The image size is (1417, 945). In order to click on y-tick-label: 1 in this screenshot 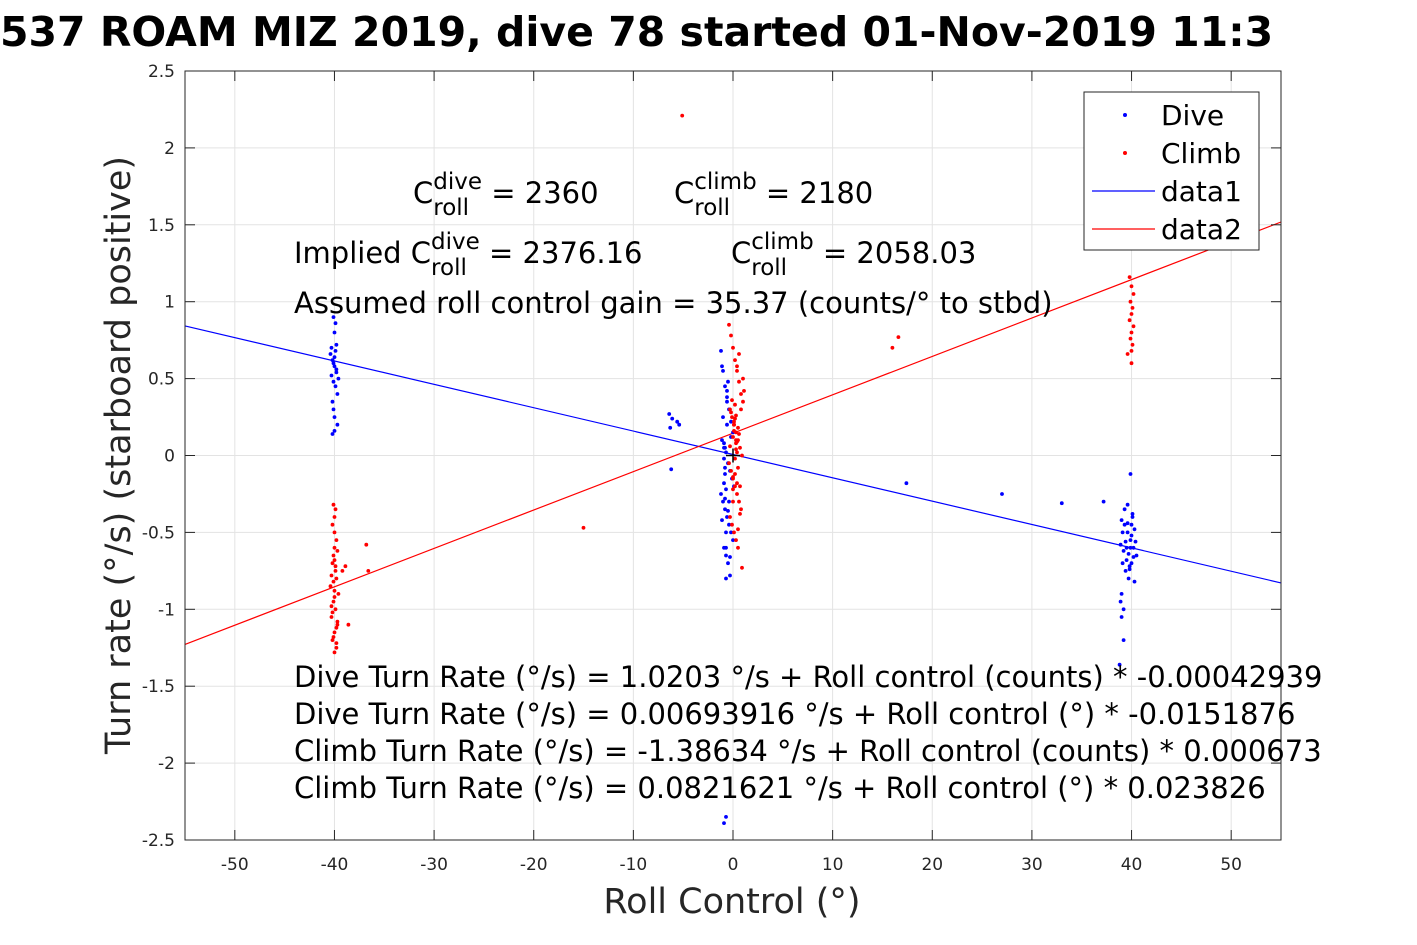, I will do `click(169, 303)`.